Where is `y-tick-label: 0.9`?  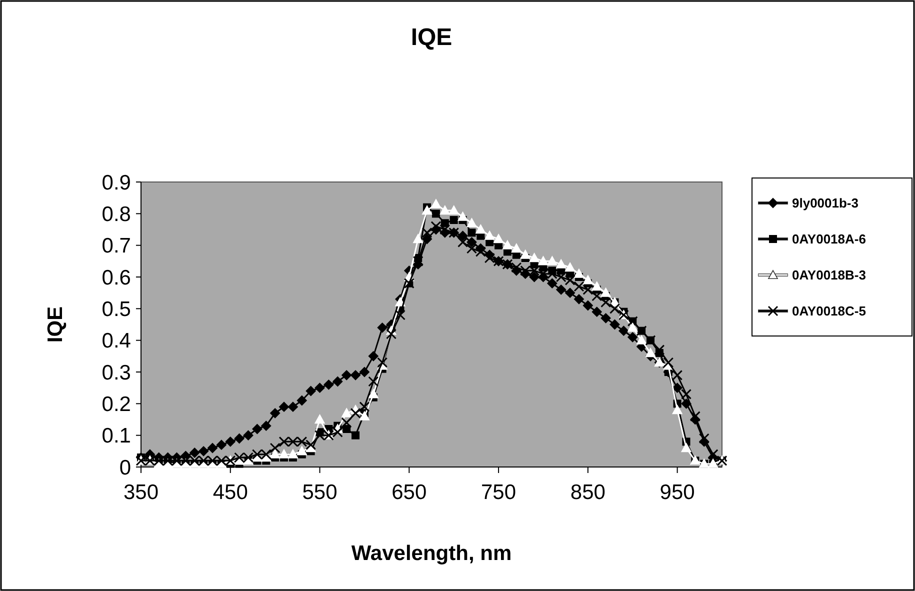 y-tick-label: 0.9 is located at coordinates (116, 182).